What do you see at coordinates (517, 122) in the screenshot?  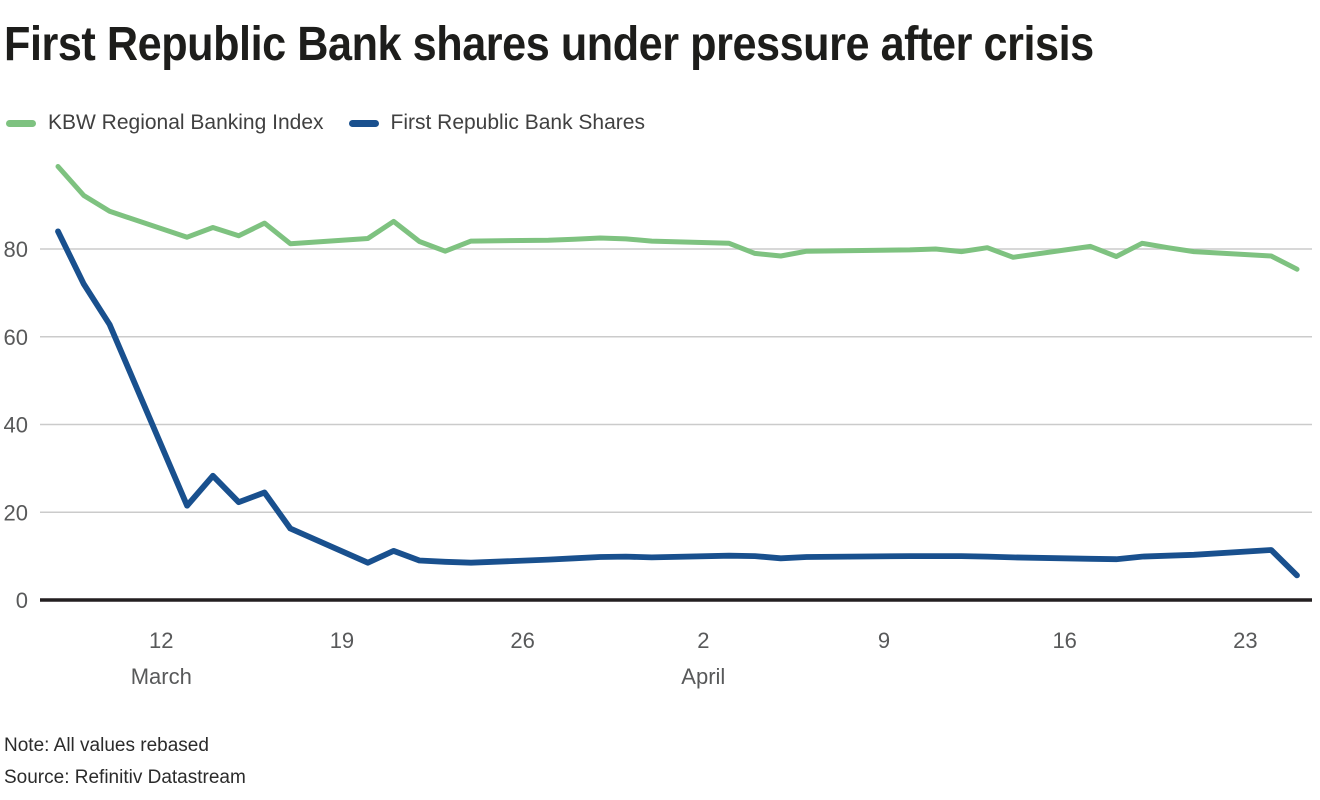 I see `legend-label-first-republic: First Republic Bank Shares` at bounding box center [517, 122].